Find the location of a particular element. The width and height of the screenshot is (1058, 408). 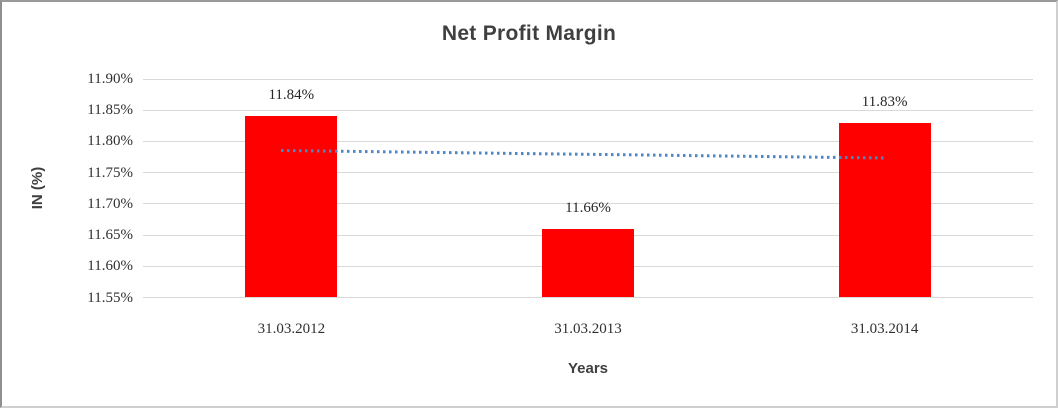

bar-value-label: 11.83% is located at coordinates (884, 101).